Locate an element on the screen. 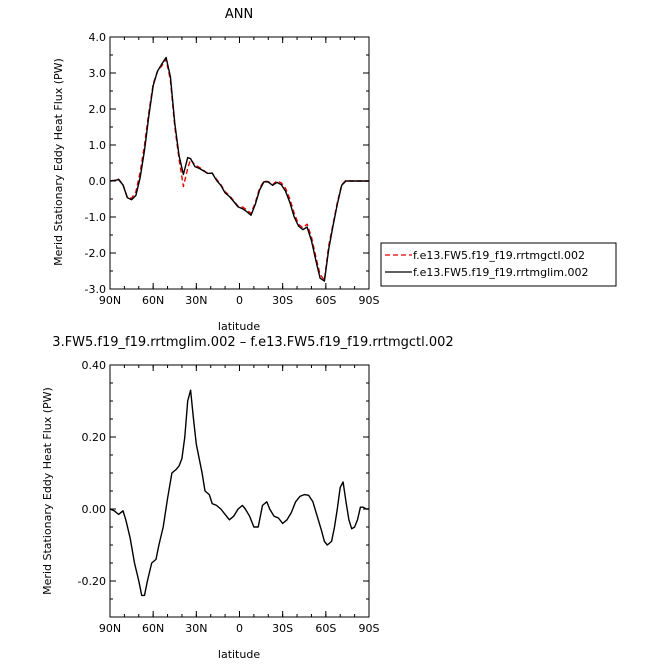 This screenshot has width=663, height=666. bottom-x-tick-label: 90N is located at coordinates (110, 628).